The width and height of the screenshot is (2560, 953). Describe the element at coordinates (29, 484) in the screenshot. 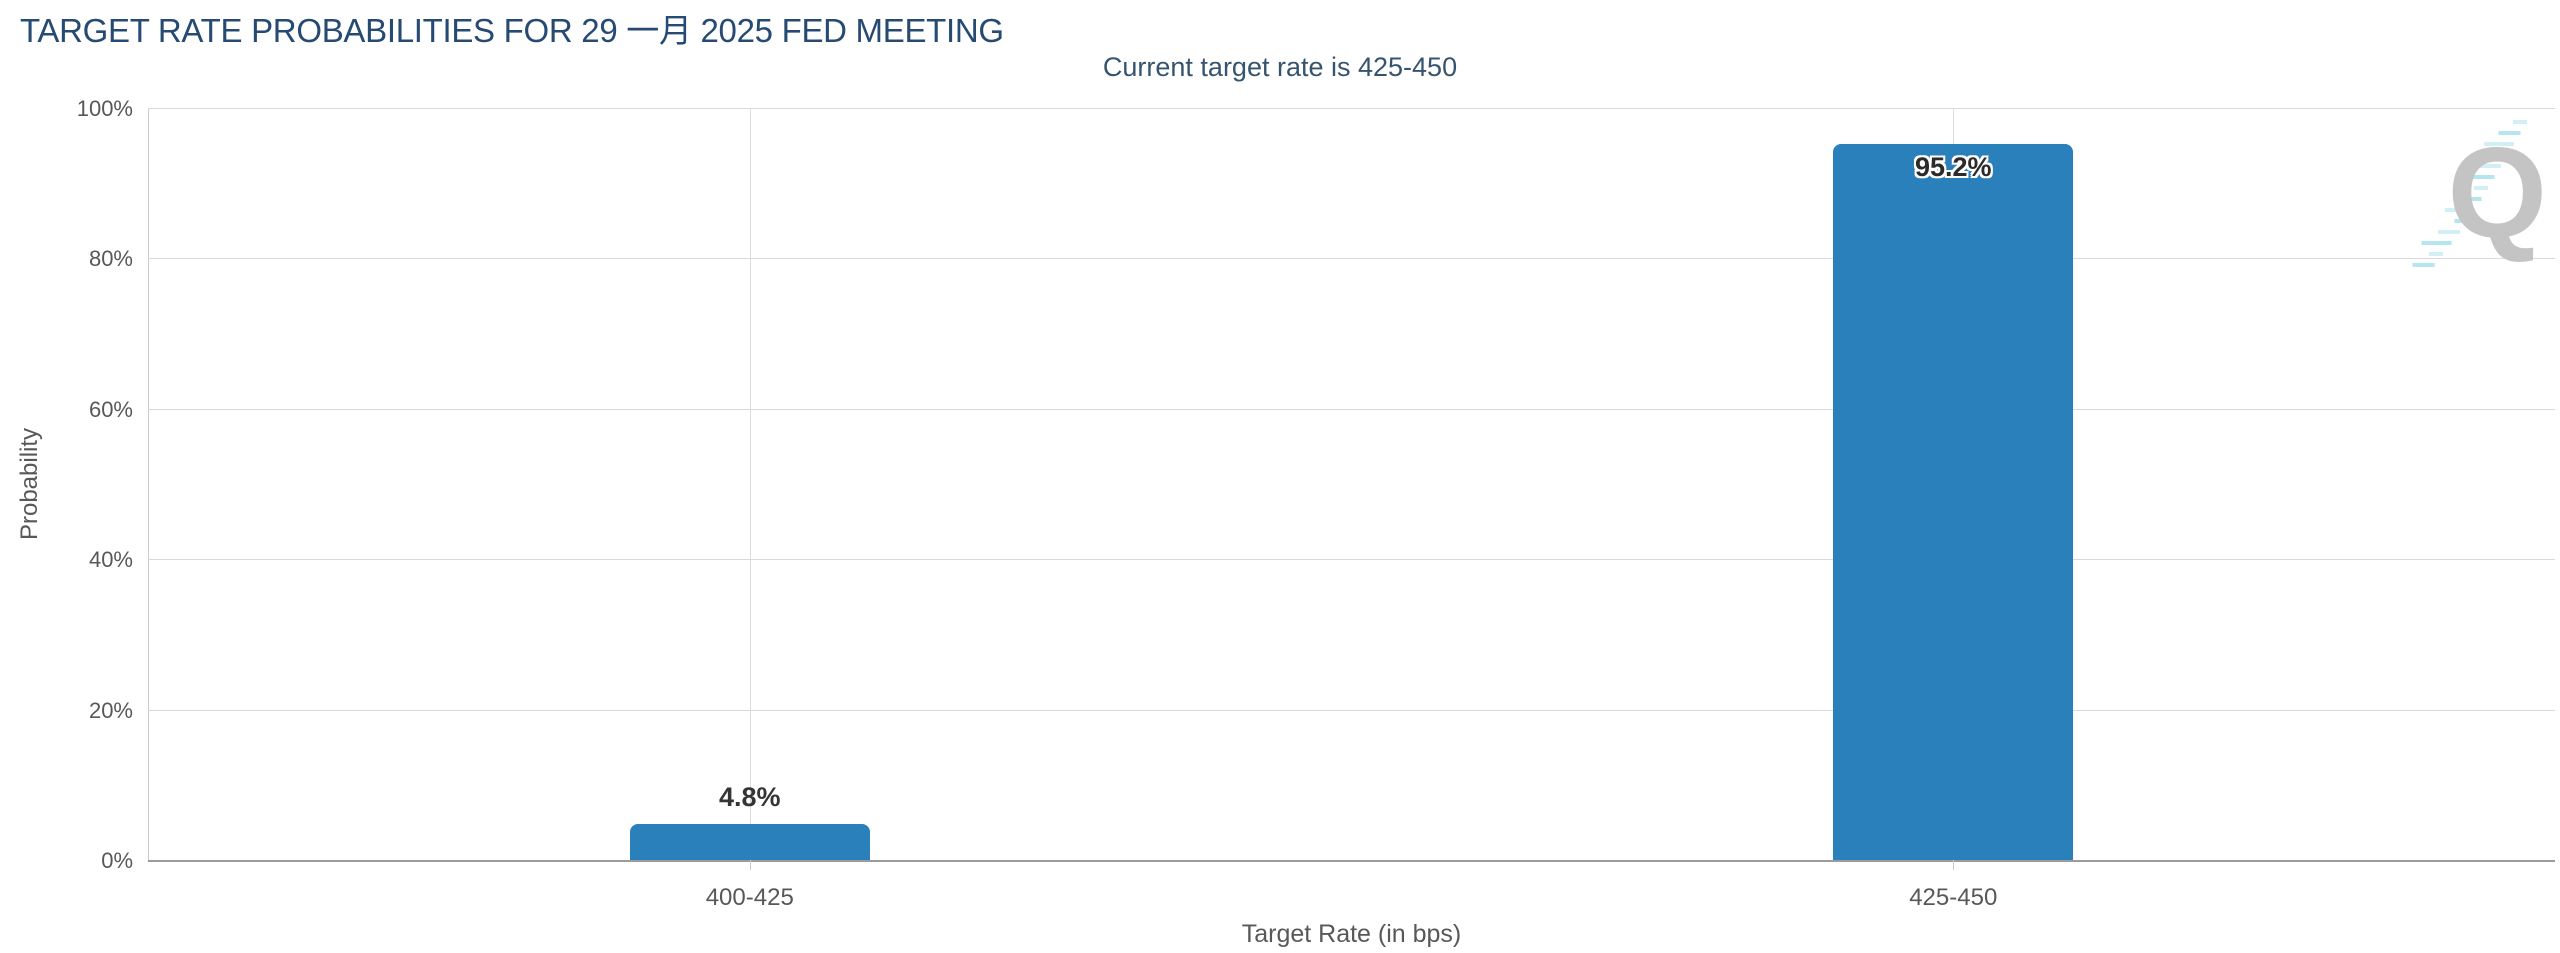

I see `y-axis-title: Probability` at that location.